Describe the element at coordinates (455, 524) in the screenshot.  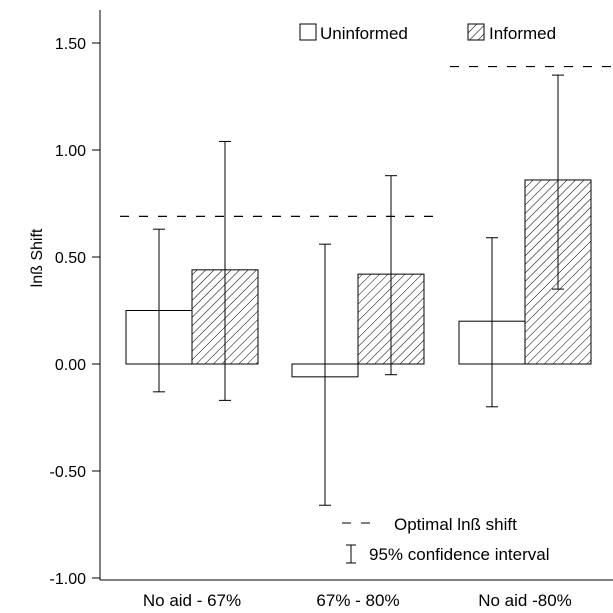
I see `legend-optimal-label: Optimal lnß shift` at that location.